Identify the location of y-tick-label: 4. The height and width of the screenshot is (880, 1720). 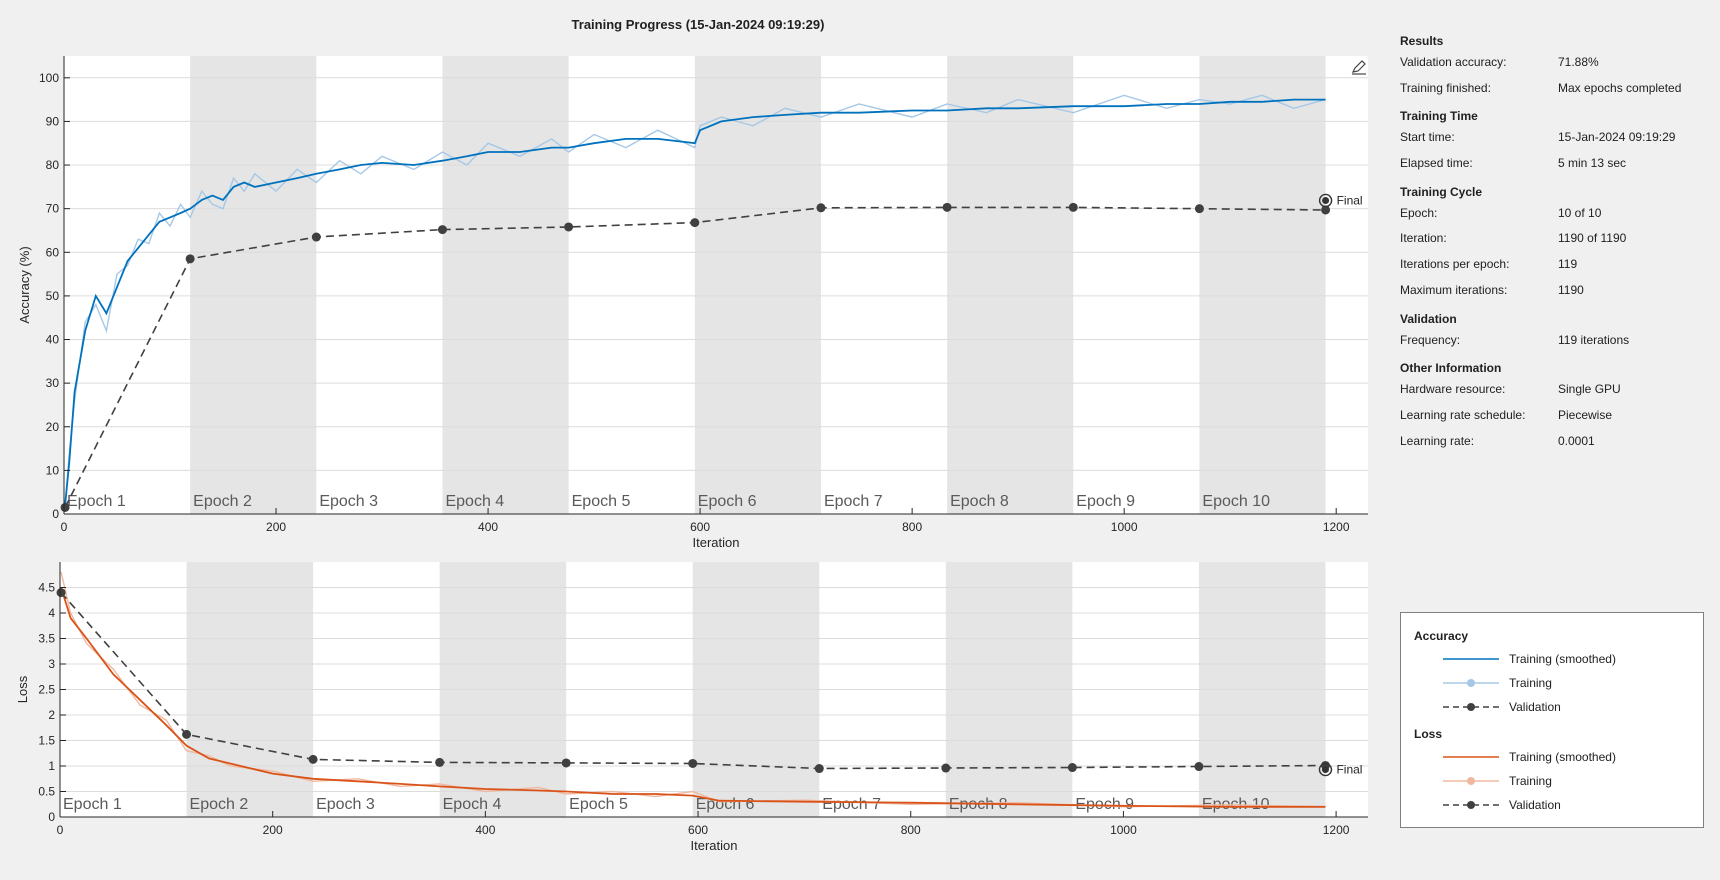
(51, 613).